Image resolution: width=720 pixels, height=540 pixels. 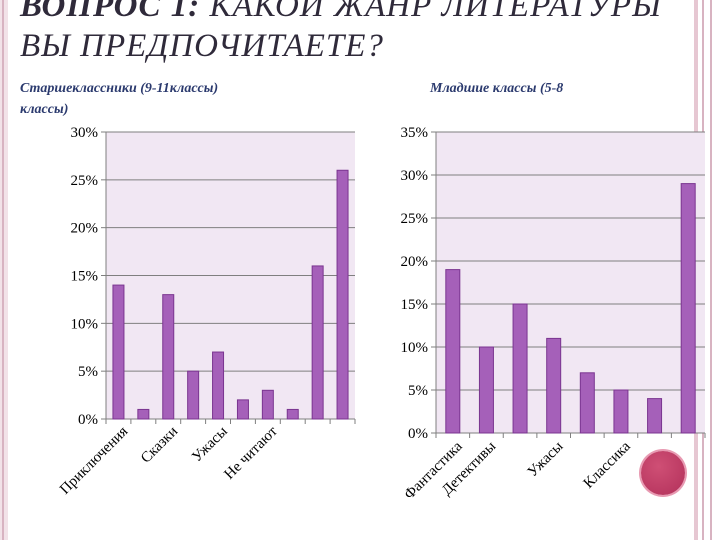 I want to click on left-chart-label-line1: Старшеклассники (9-11классы), so click(x=119, y=88).